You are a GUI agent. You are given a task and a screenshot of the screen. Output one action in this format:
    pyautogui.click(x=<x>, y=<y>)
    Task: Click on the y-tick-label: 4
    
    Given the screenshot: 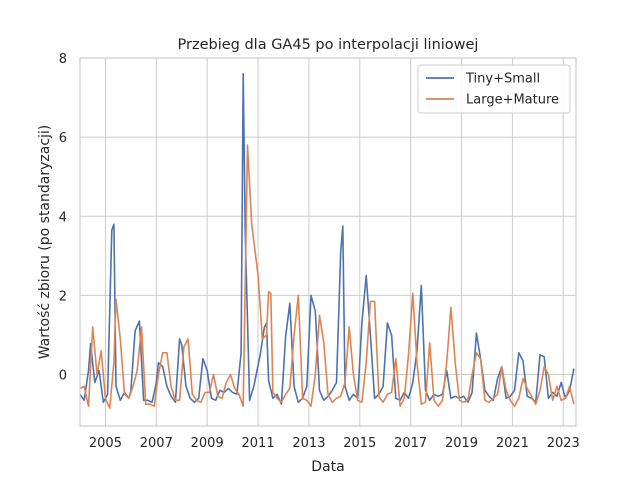 What is the action you would take?
    pyautogui.click(x=63, y=217)
    